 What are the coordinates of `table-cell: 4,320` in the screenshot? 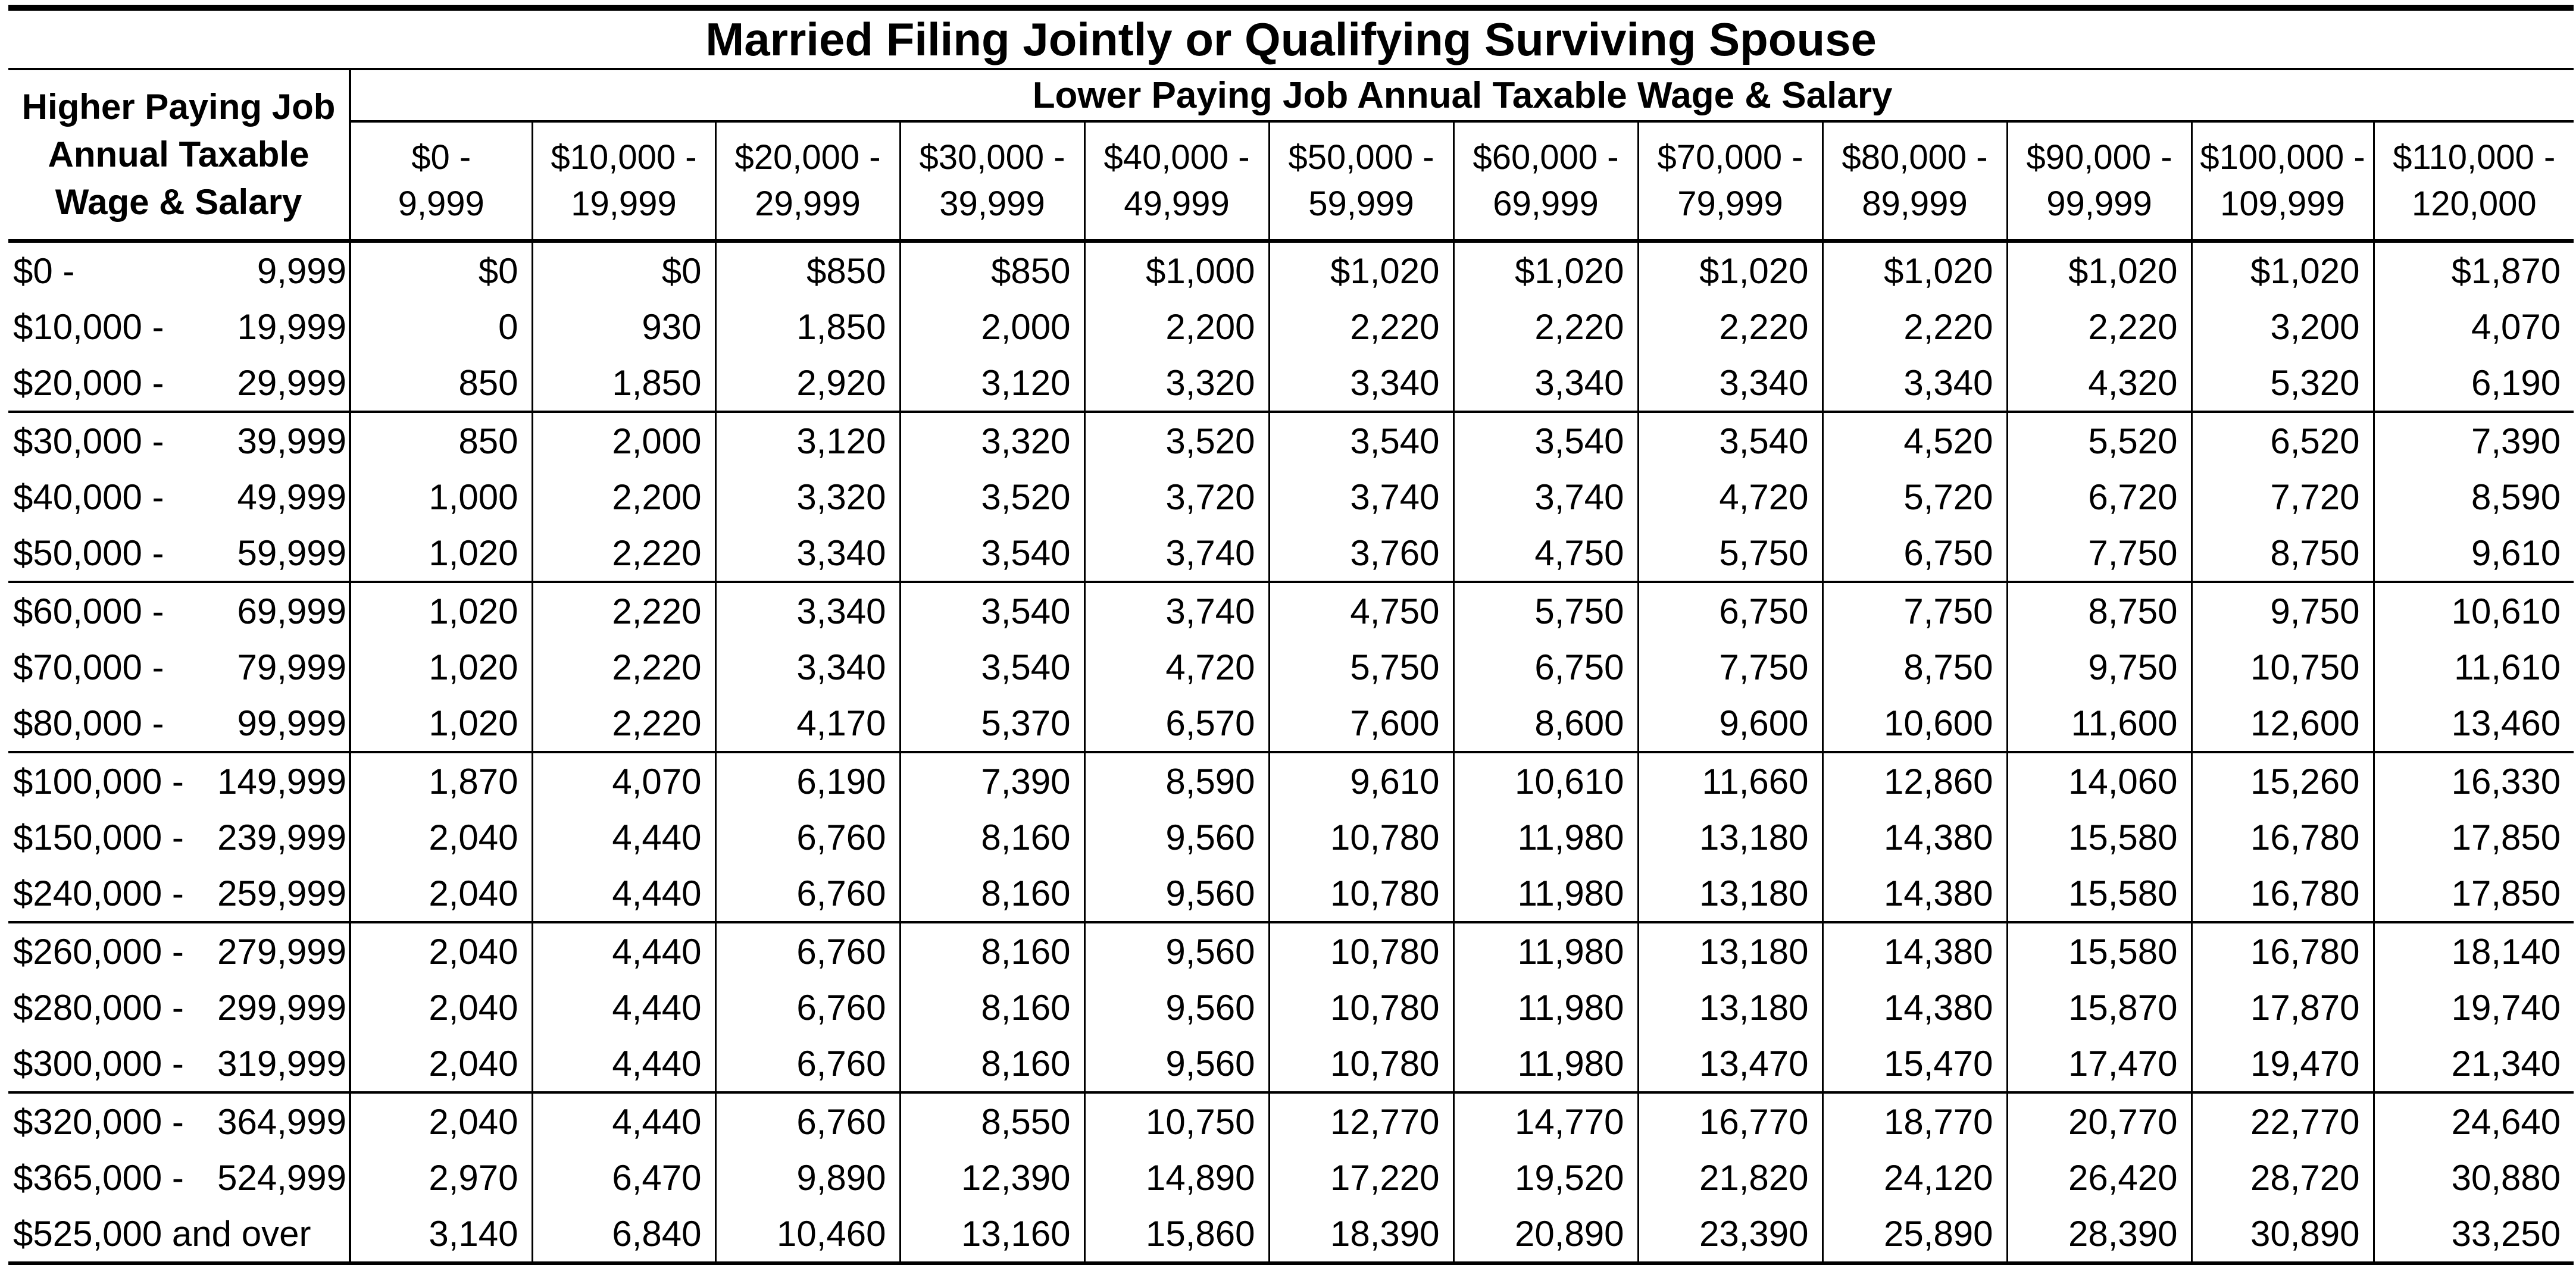 It's located at (2100, 384).